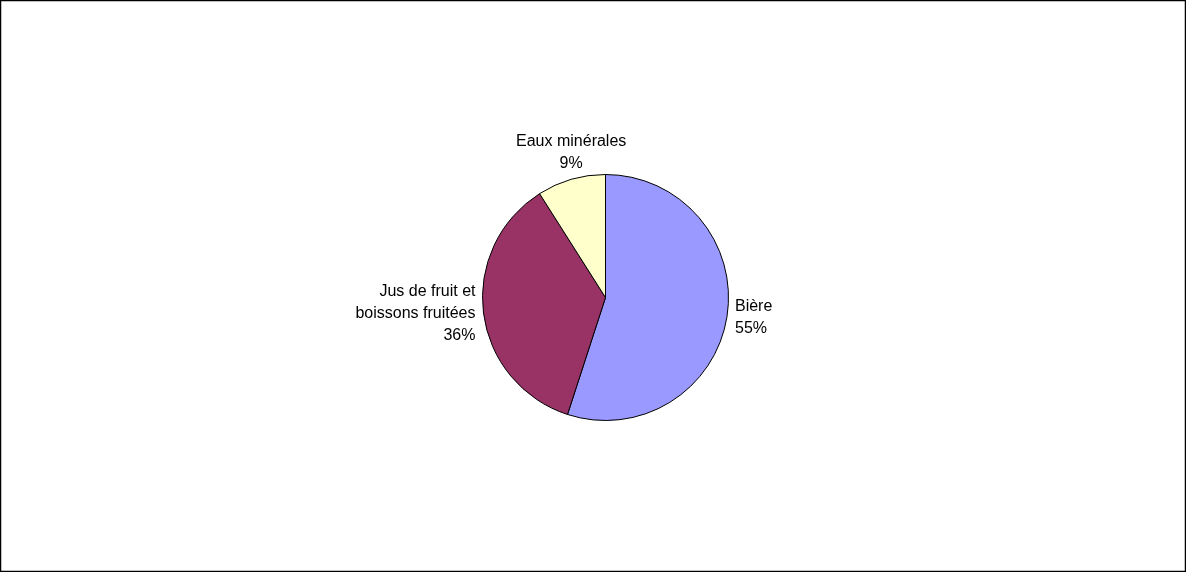  Describe the element at coordinates (459, 335) in the screenshot. I see `data-label: 36%` at that location.